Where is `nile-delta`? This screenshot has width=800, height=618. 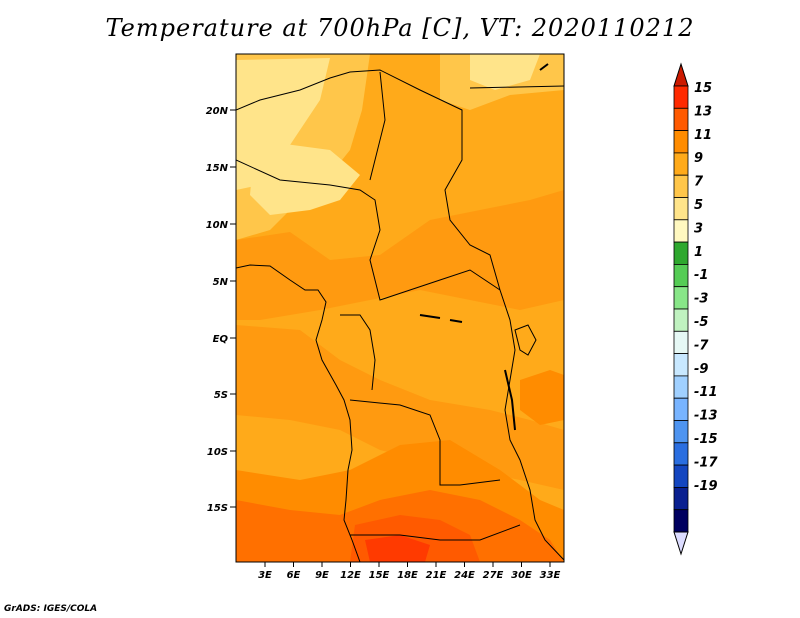 nile-delta is located at coordinates (544, 67).